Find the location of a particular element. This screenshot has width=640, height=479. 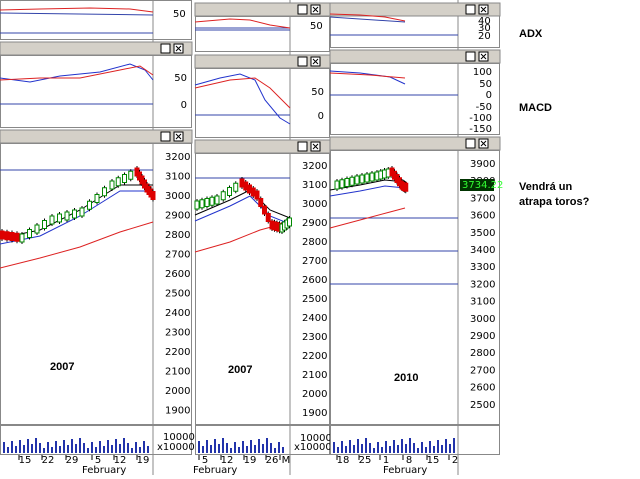

date-label: 18 is located at coordinates (343, 460).